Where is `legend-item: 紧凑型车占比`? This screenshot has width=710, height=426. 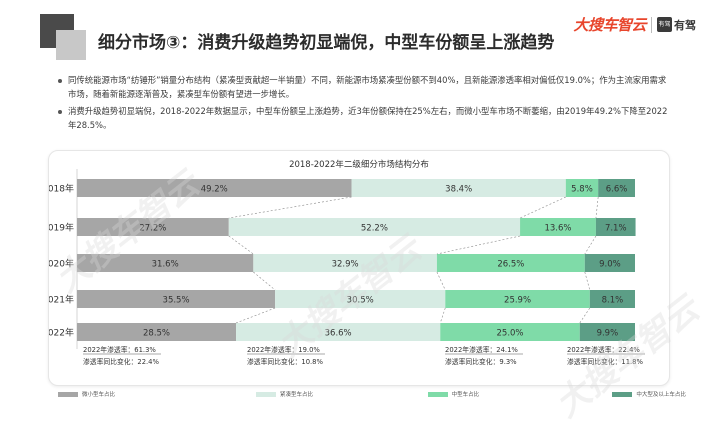 legend-item: 紧凑型车占比 is located at coordinates (284, 394).